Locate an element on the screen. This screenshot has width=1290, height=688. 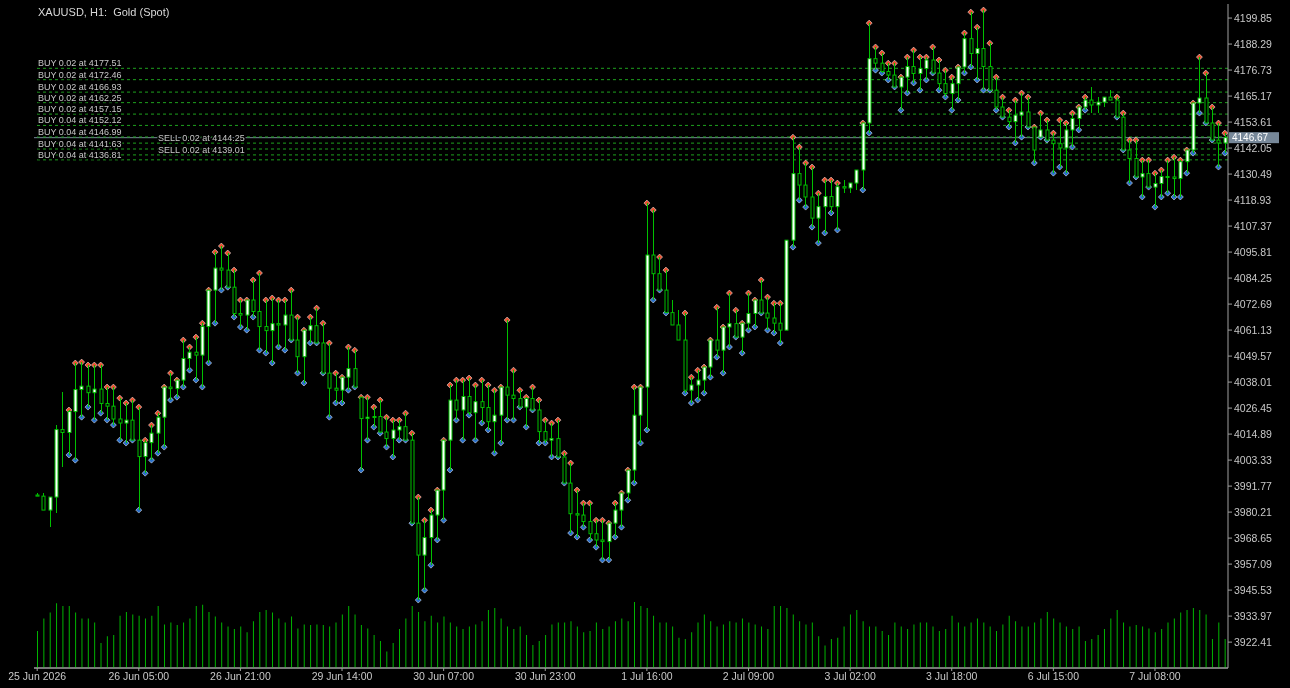
x-tick-label: 25 Jun 2026 is located at coordinates (37, 676).